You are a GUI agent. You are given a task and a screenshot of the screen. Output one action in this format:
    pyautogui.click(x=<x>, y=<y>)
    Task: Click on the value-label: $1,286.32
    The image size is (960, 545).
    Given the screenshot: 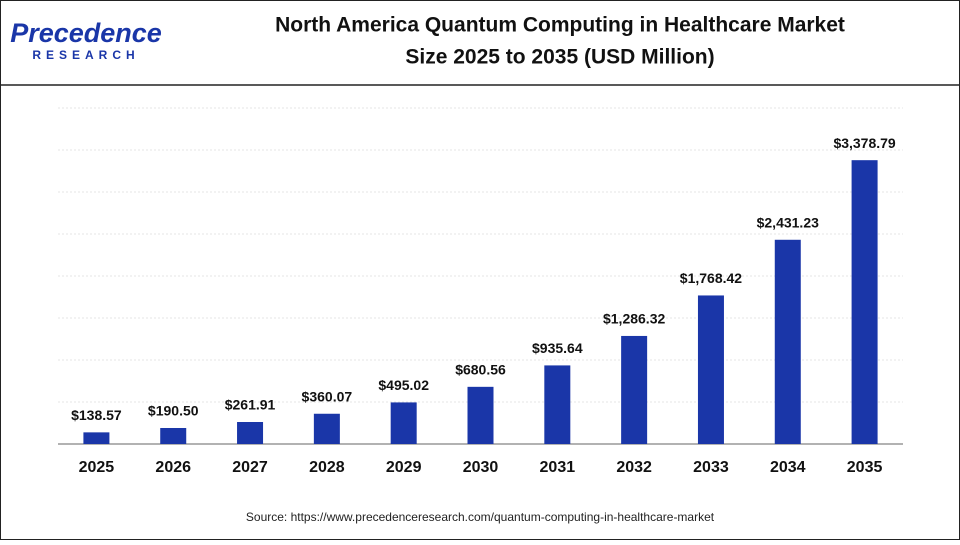 What is the action you would take?
    pyautogui.click(x=634, y=319)
    